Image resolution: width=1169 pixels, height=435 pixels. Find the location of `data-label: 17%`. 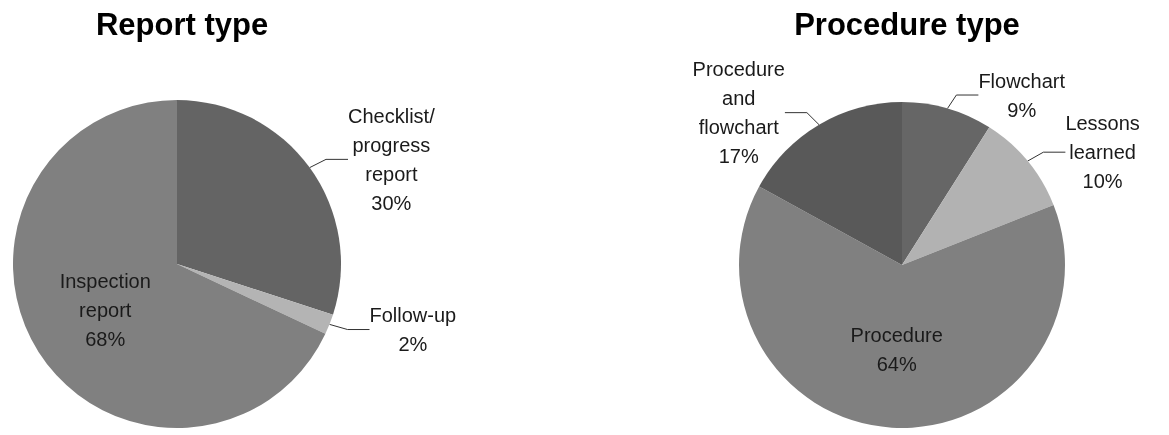

data-label: 17% is located at coordinates (738, 156).